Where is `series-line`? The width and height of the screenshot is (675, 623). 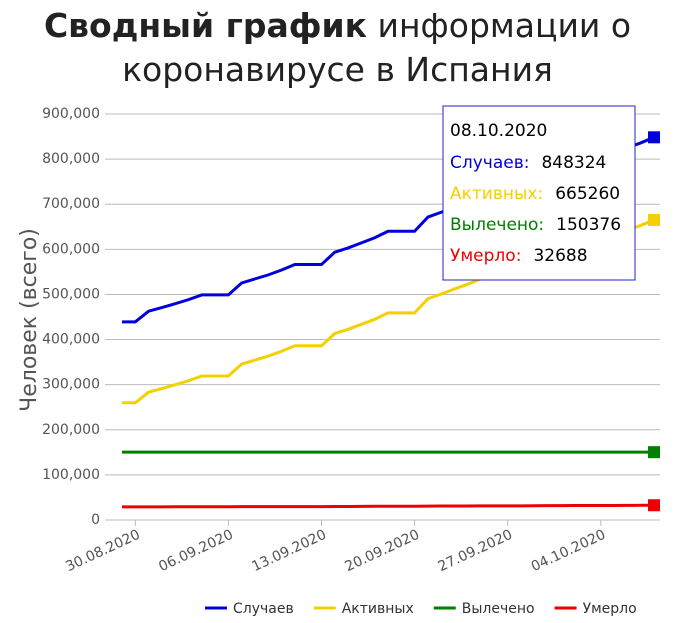 series-line is located at coordinates (388, 506).